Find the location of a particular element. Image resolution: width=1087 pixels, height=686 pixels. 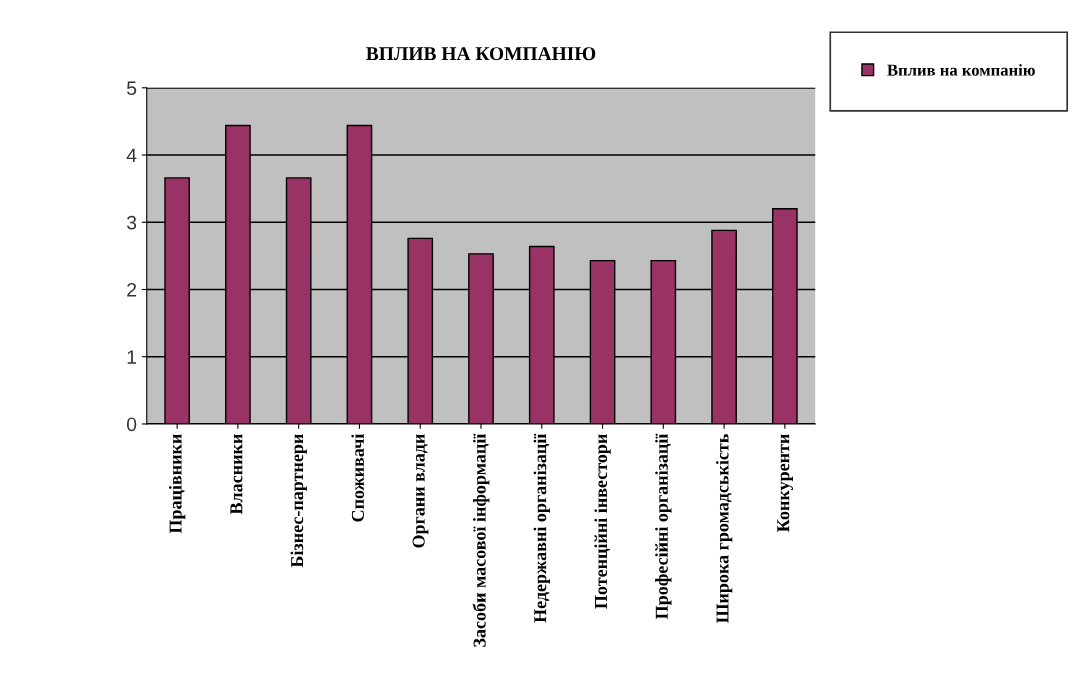

x-tick-label: Широка громадськість is located at coordinates (724, 529).